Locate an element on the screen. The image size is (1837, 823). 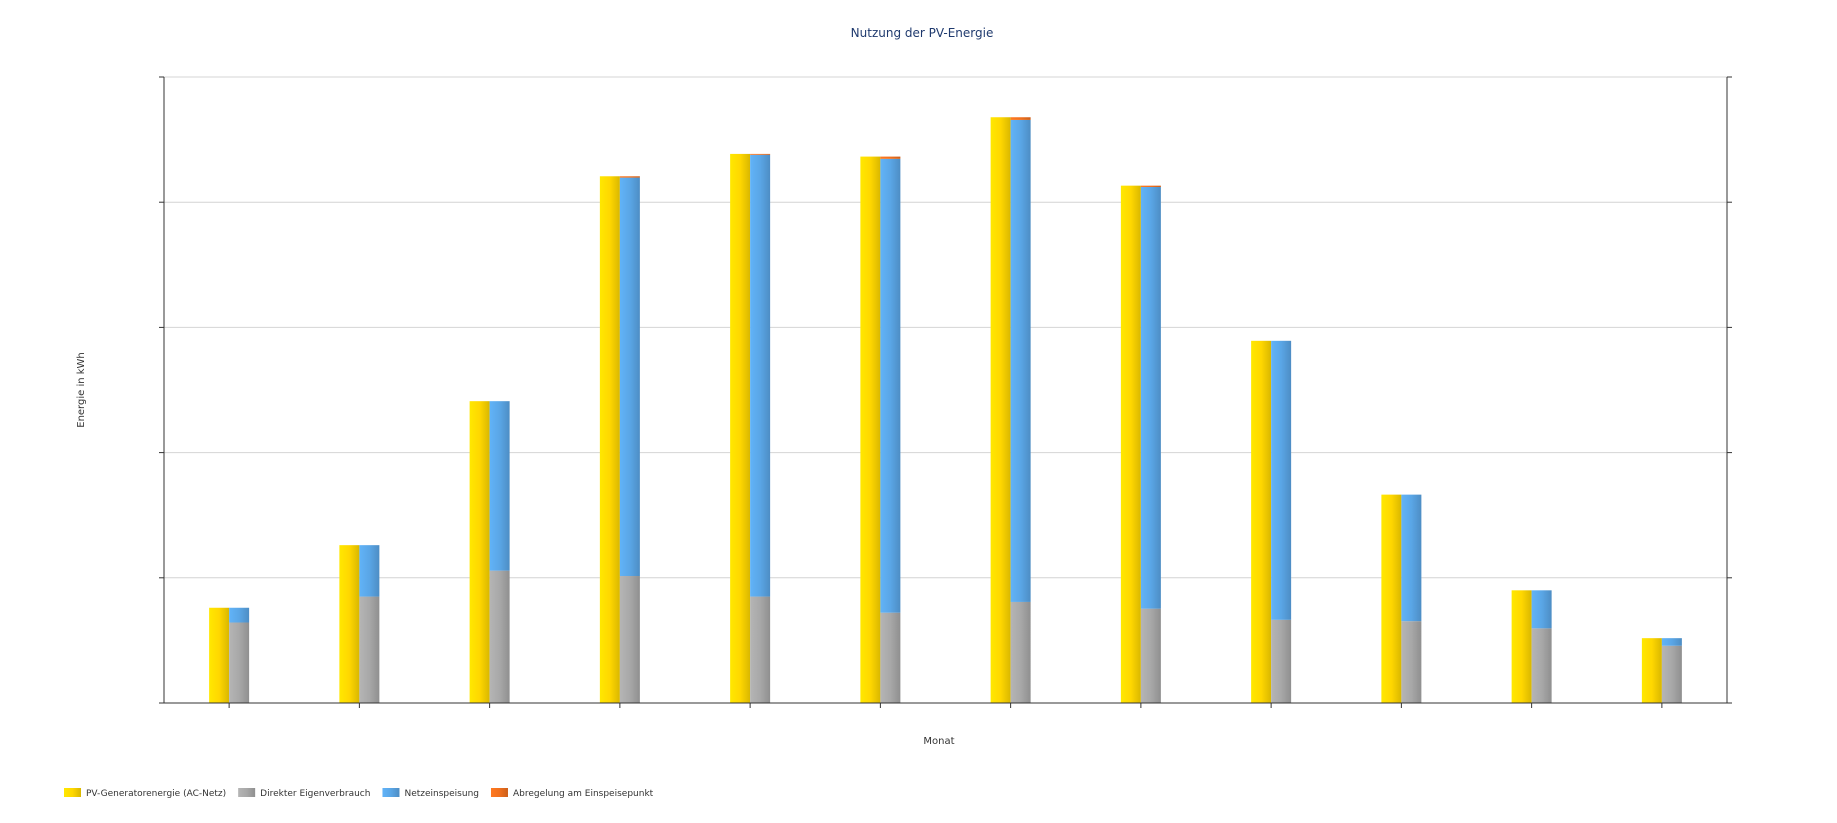
legend-label: PV-Generatorenergie (AC-Netz) is located at coordinates (156, 794).